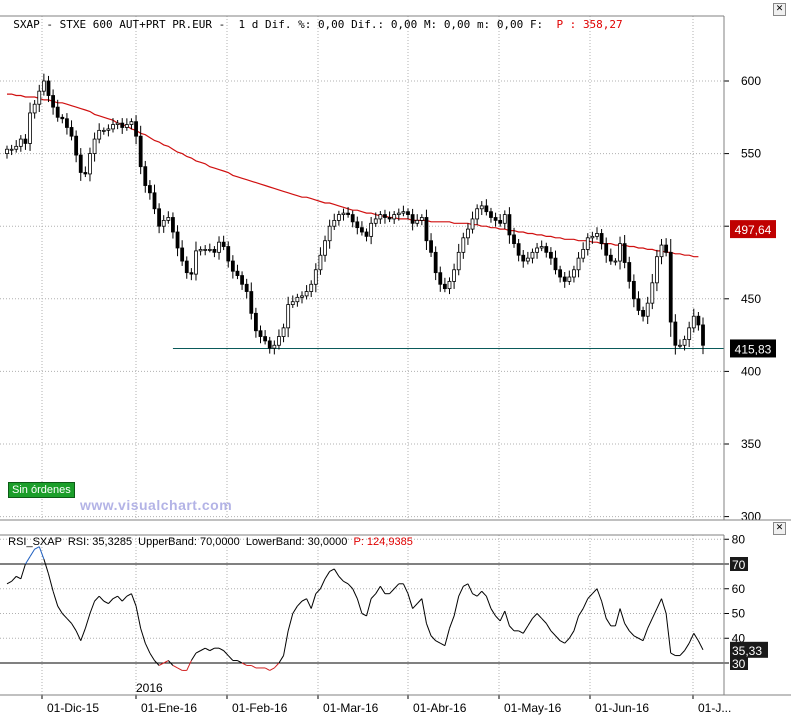 The image size is (791, 715). I want to click on rsi-upper-band-label: 70, so click(739, 565).